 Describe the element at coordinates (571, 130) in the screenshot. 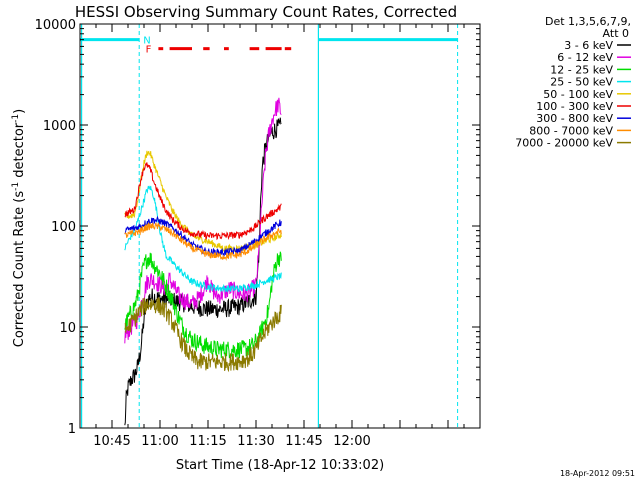

I see `legend-label-7: 800 - 7000 keV` at that location.